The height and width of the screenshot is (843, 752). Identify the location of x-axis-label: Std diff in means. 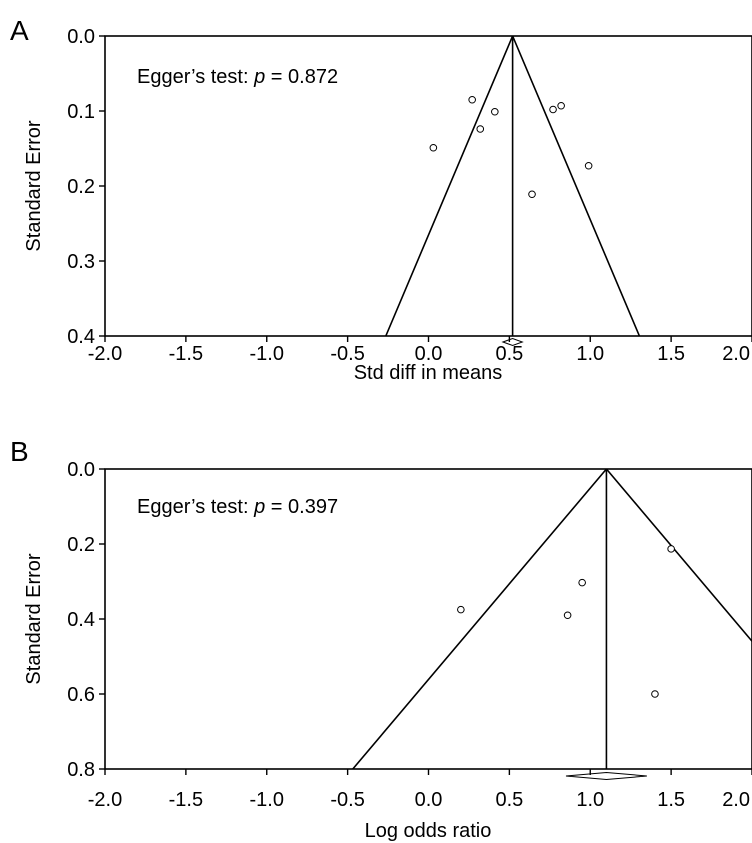
(428, 373).